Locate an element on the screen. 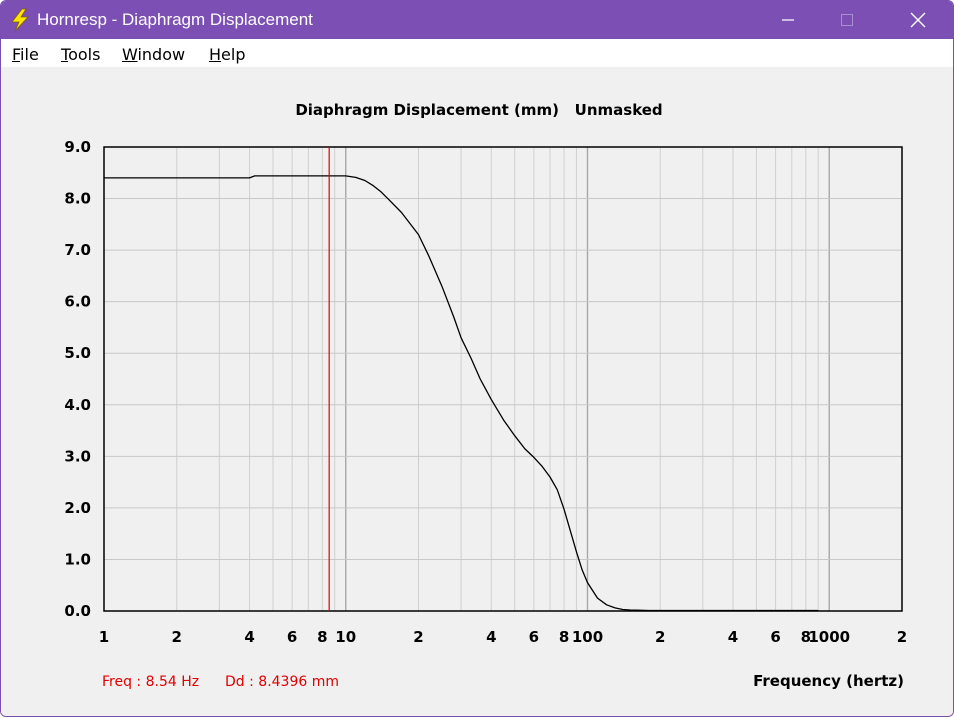 The image size is (954, 717). y-tick-labels: 0.0 1.0 2.0 3.0 4.0 5.0 6.0 7.0 8.0 9.0 is located at coordinates (77, 379).